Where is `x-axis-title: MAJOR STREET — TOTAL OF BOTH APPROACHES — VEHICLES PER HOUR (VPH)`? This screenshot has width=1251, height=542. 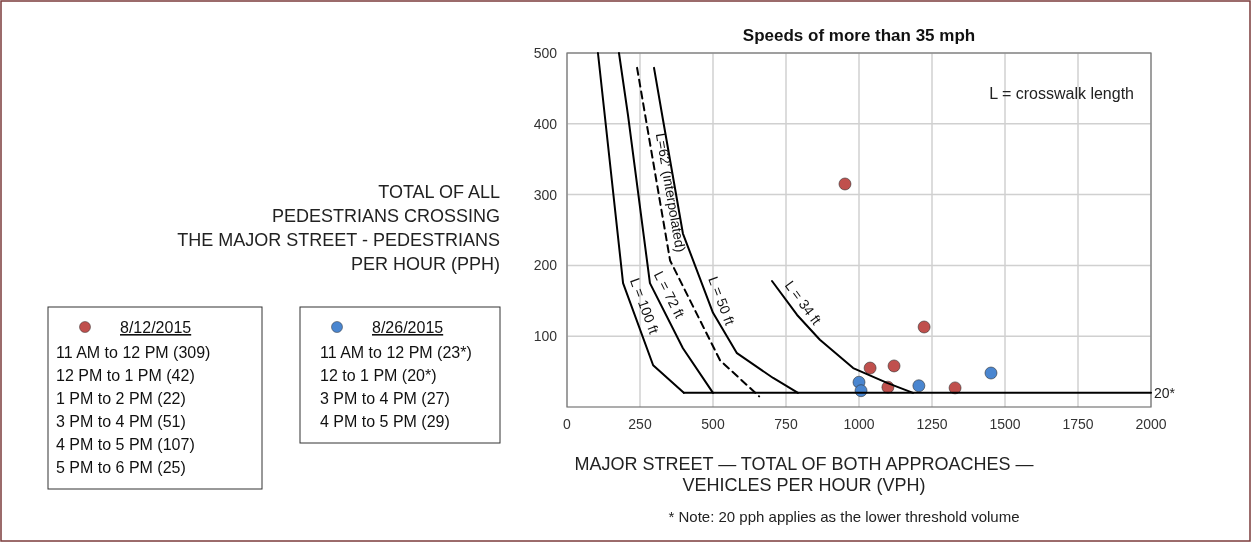 x-axis-title: MAJOR STREET — TOTAL OF BOTH APPROACHES — VEHICLES PER HOUR (VPH) is located at coordinates (804, 474).